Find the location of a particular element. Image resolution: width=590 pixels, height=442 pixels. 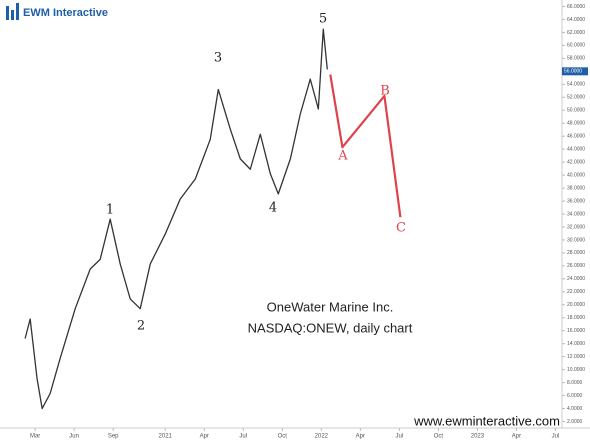

brand: EWM Interactive is located at coordinates (65, 13).